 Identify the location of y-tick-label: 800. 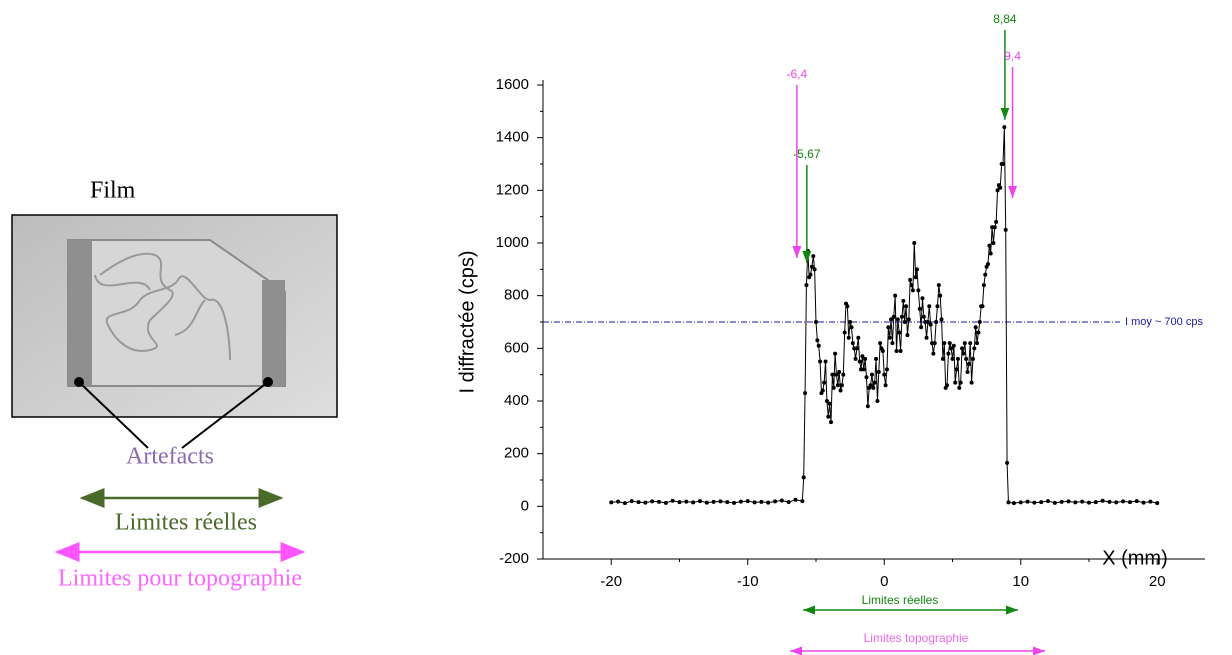
(516, 295).